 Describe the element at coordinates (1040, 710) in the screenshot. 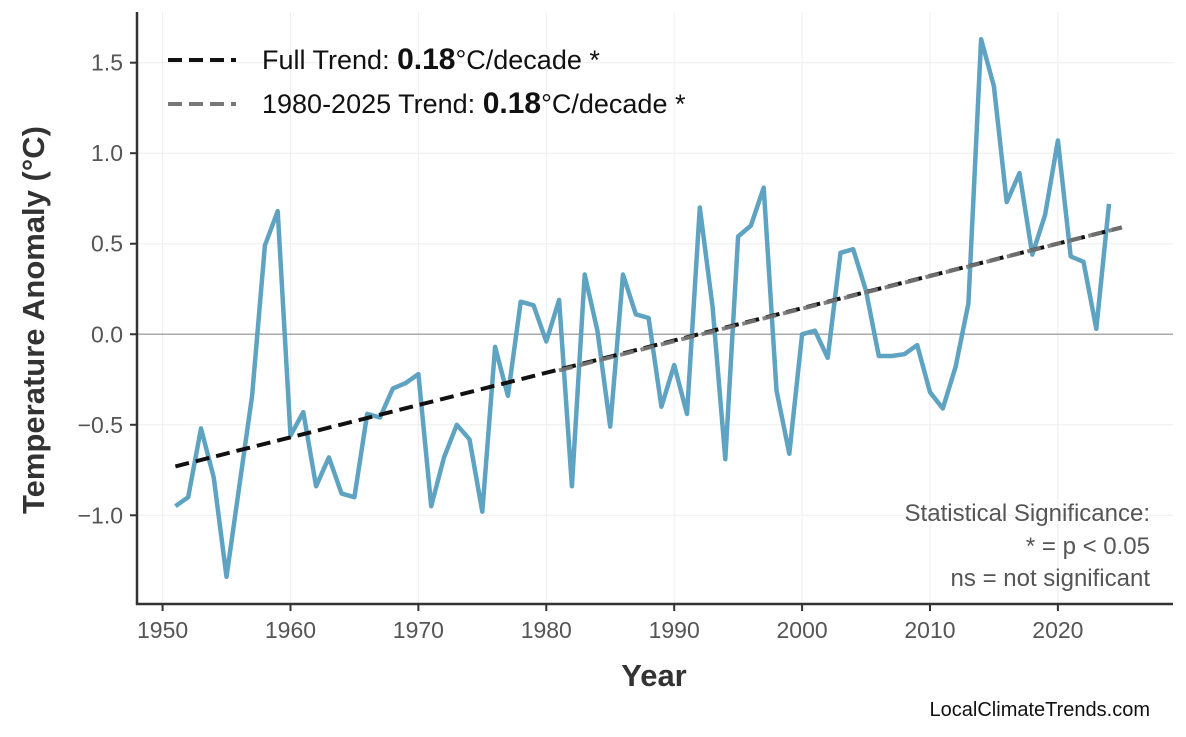

I see `watermark: LocalClimateTrends.com` at that location.